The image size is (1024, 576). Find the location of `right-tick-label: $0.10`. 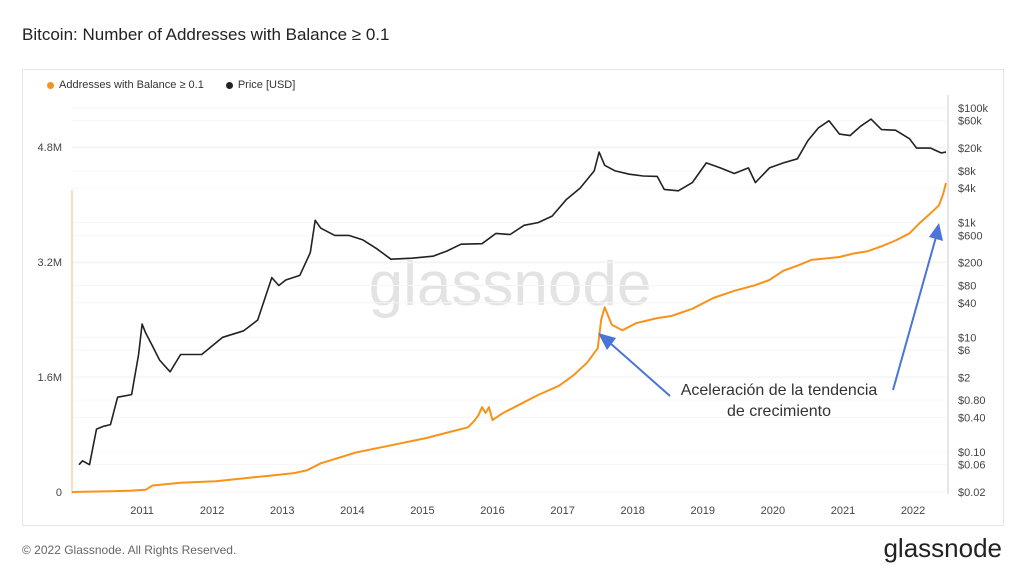

right-tick-label: $0.10 is located at coordinates (972, 453).